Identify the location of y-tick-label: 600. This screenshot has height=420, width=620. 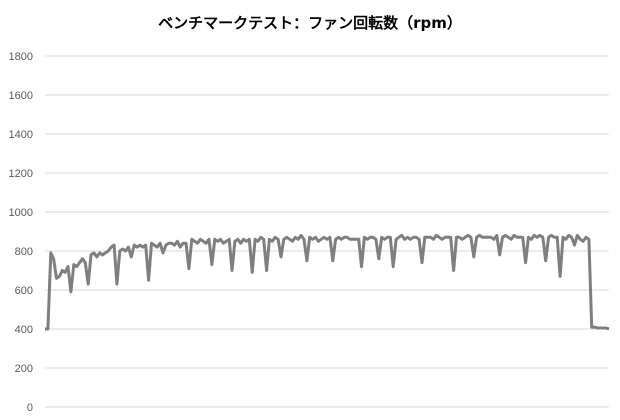
(24, 291).